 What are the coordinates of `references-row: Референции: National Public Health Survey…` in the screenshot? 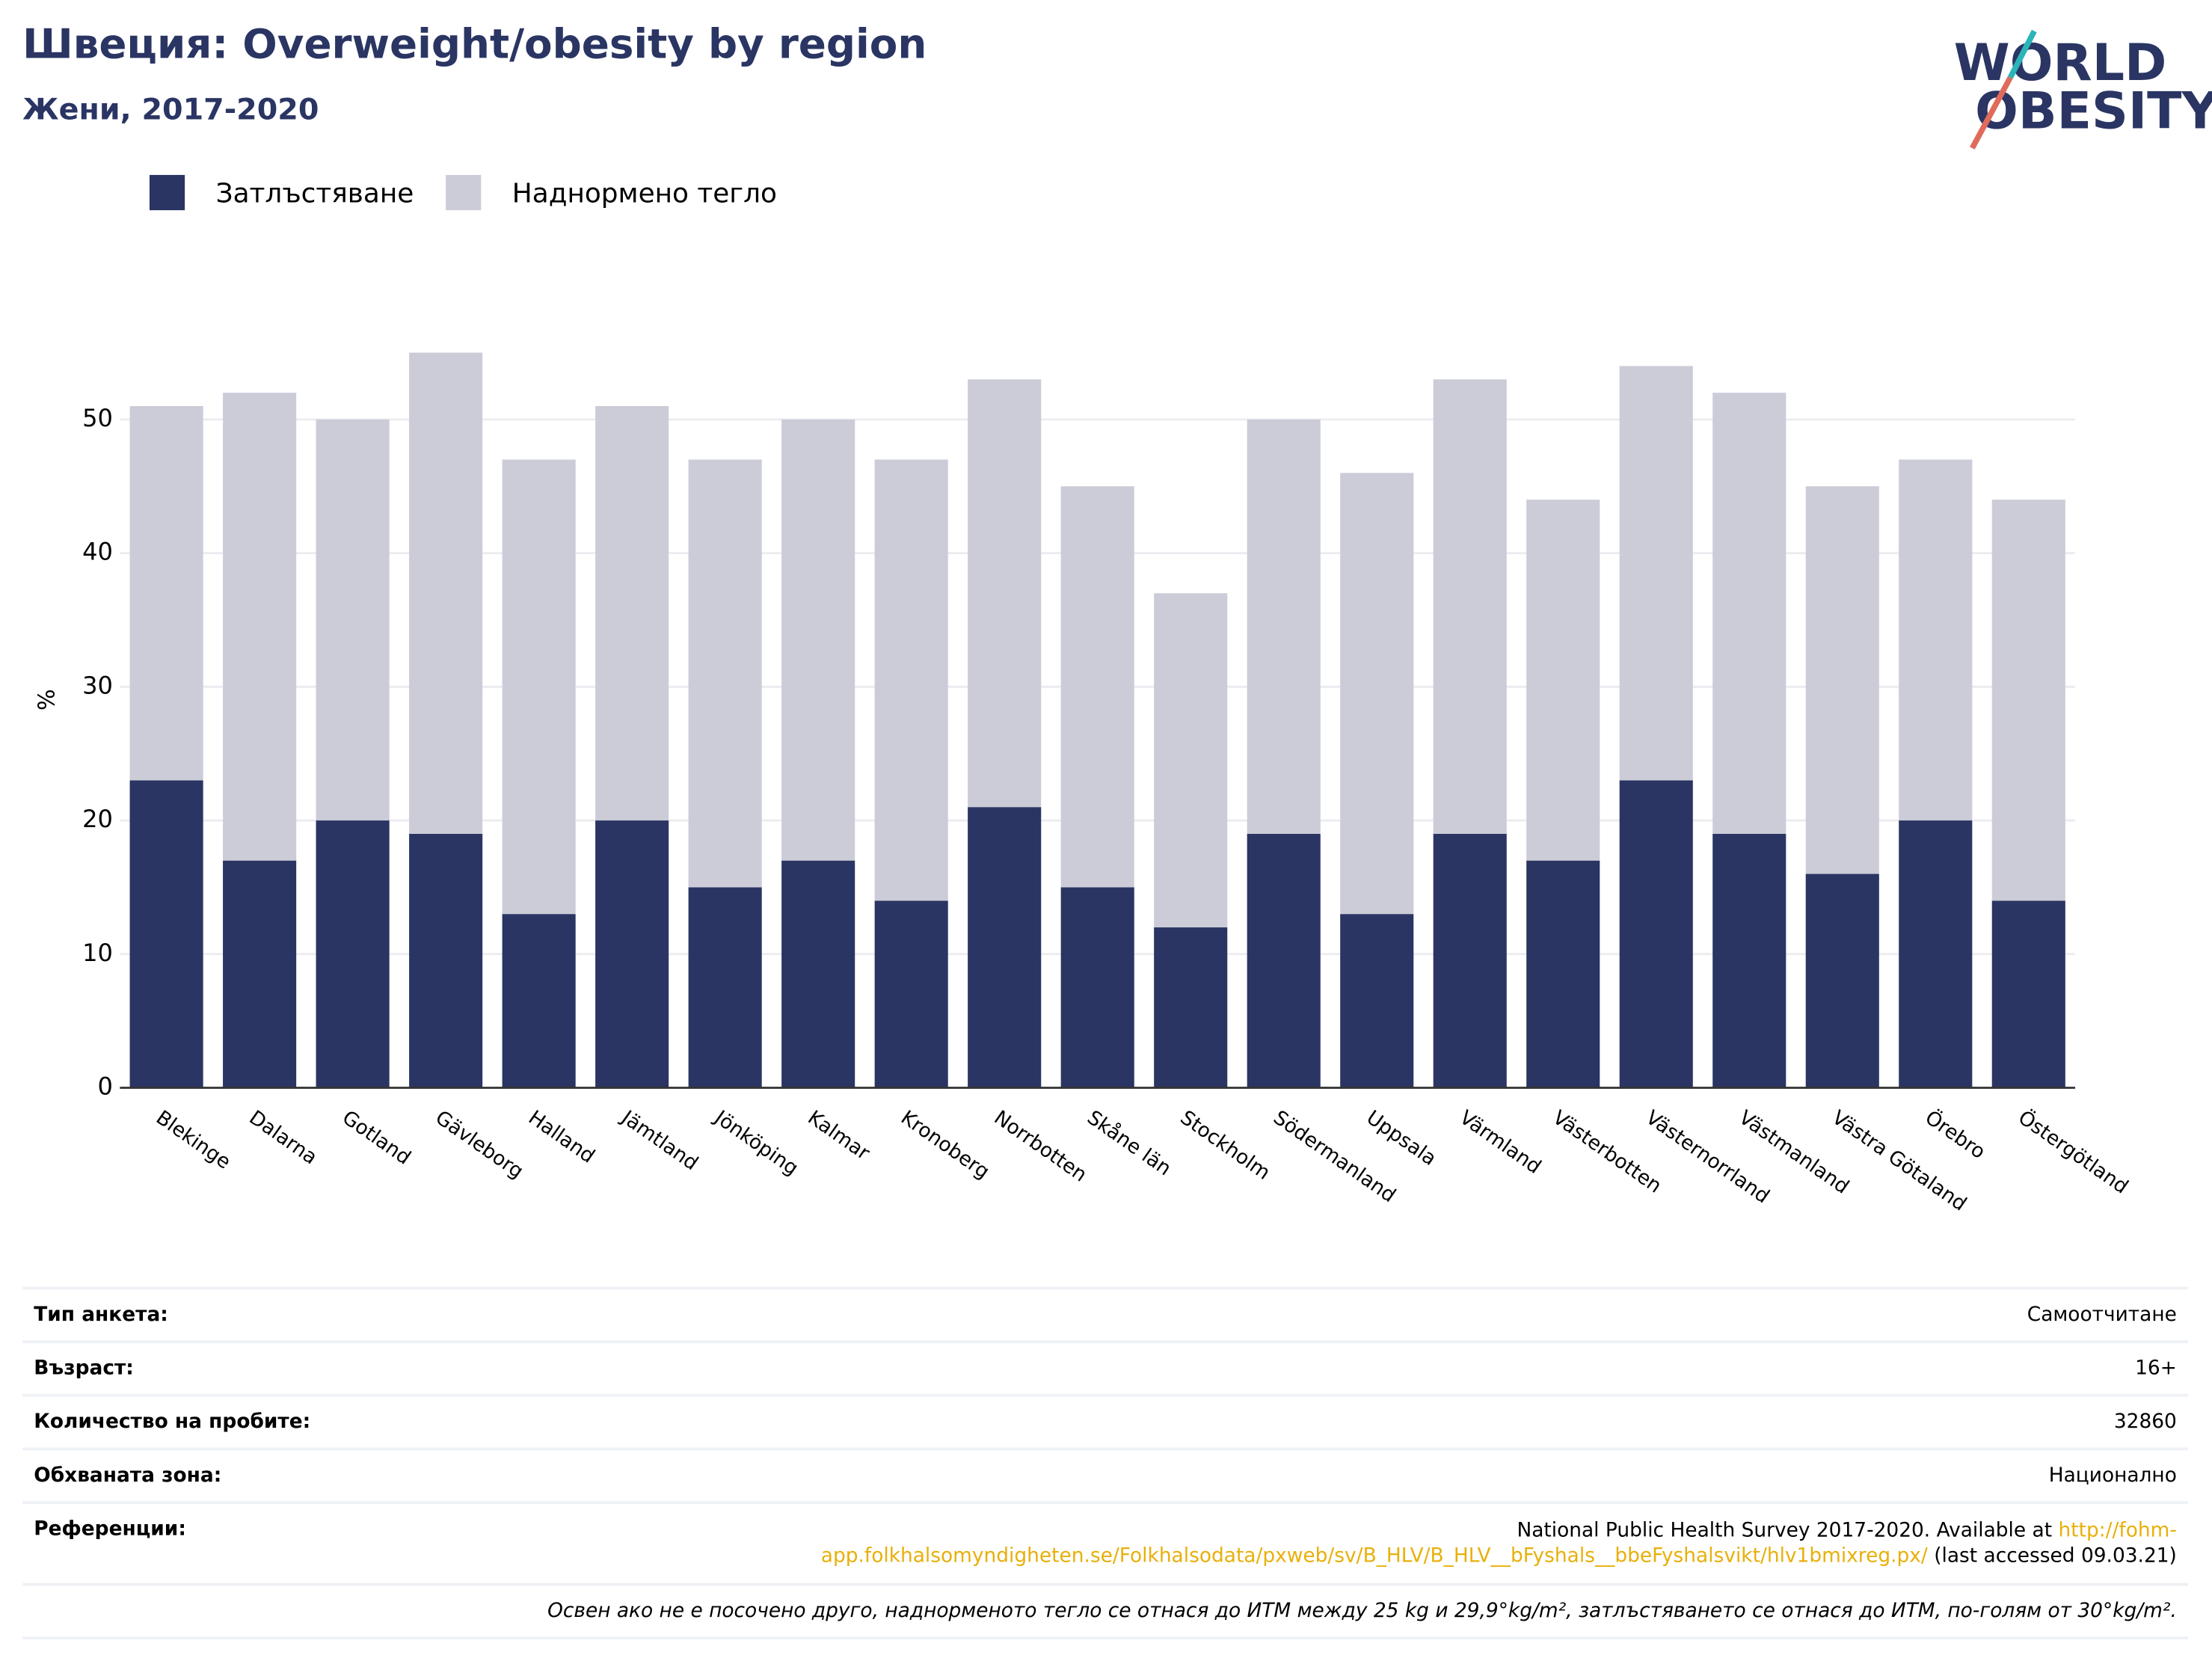 It's located at (1105, 1541).